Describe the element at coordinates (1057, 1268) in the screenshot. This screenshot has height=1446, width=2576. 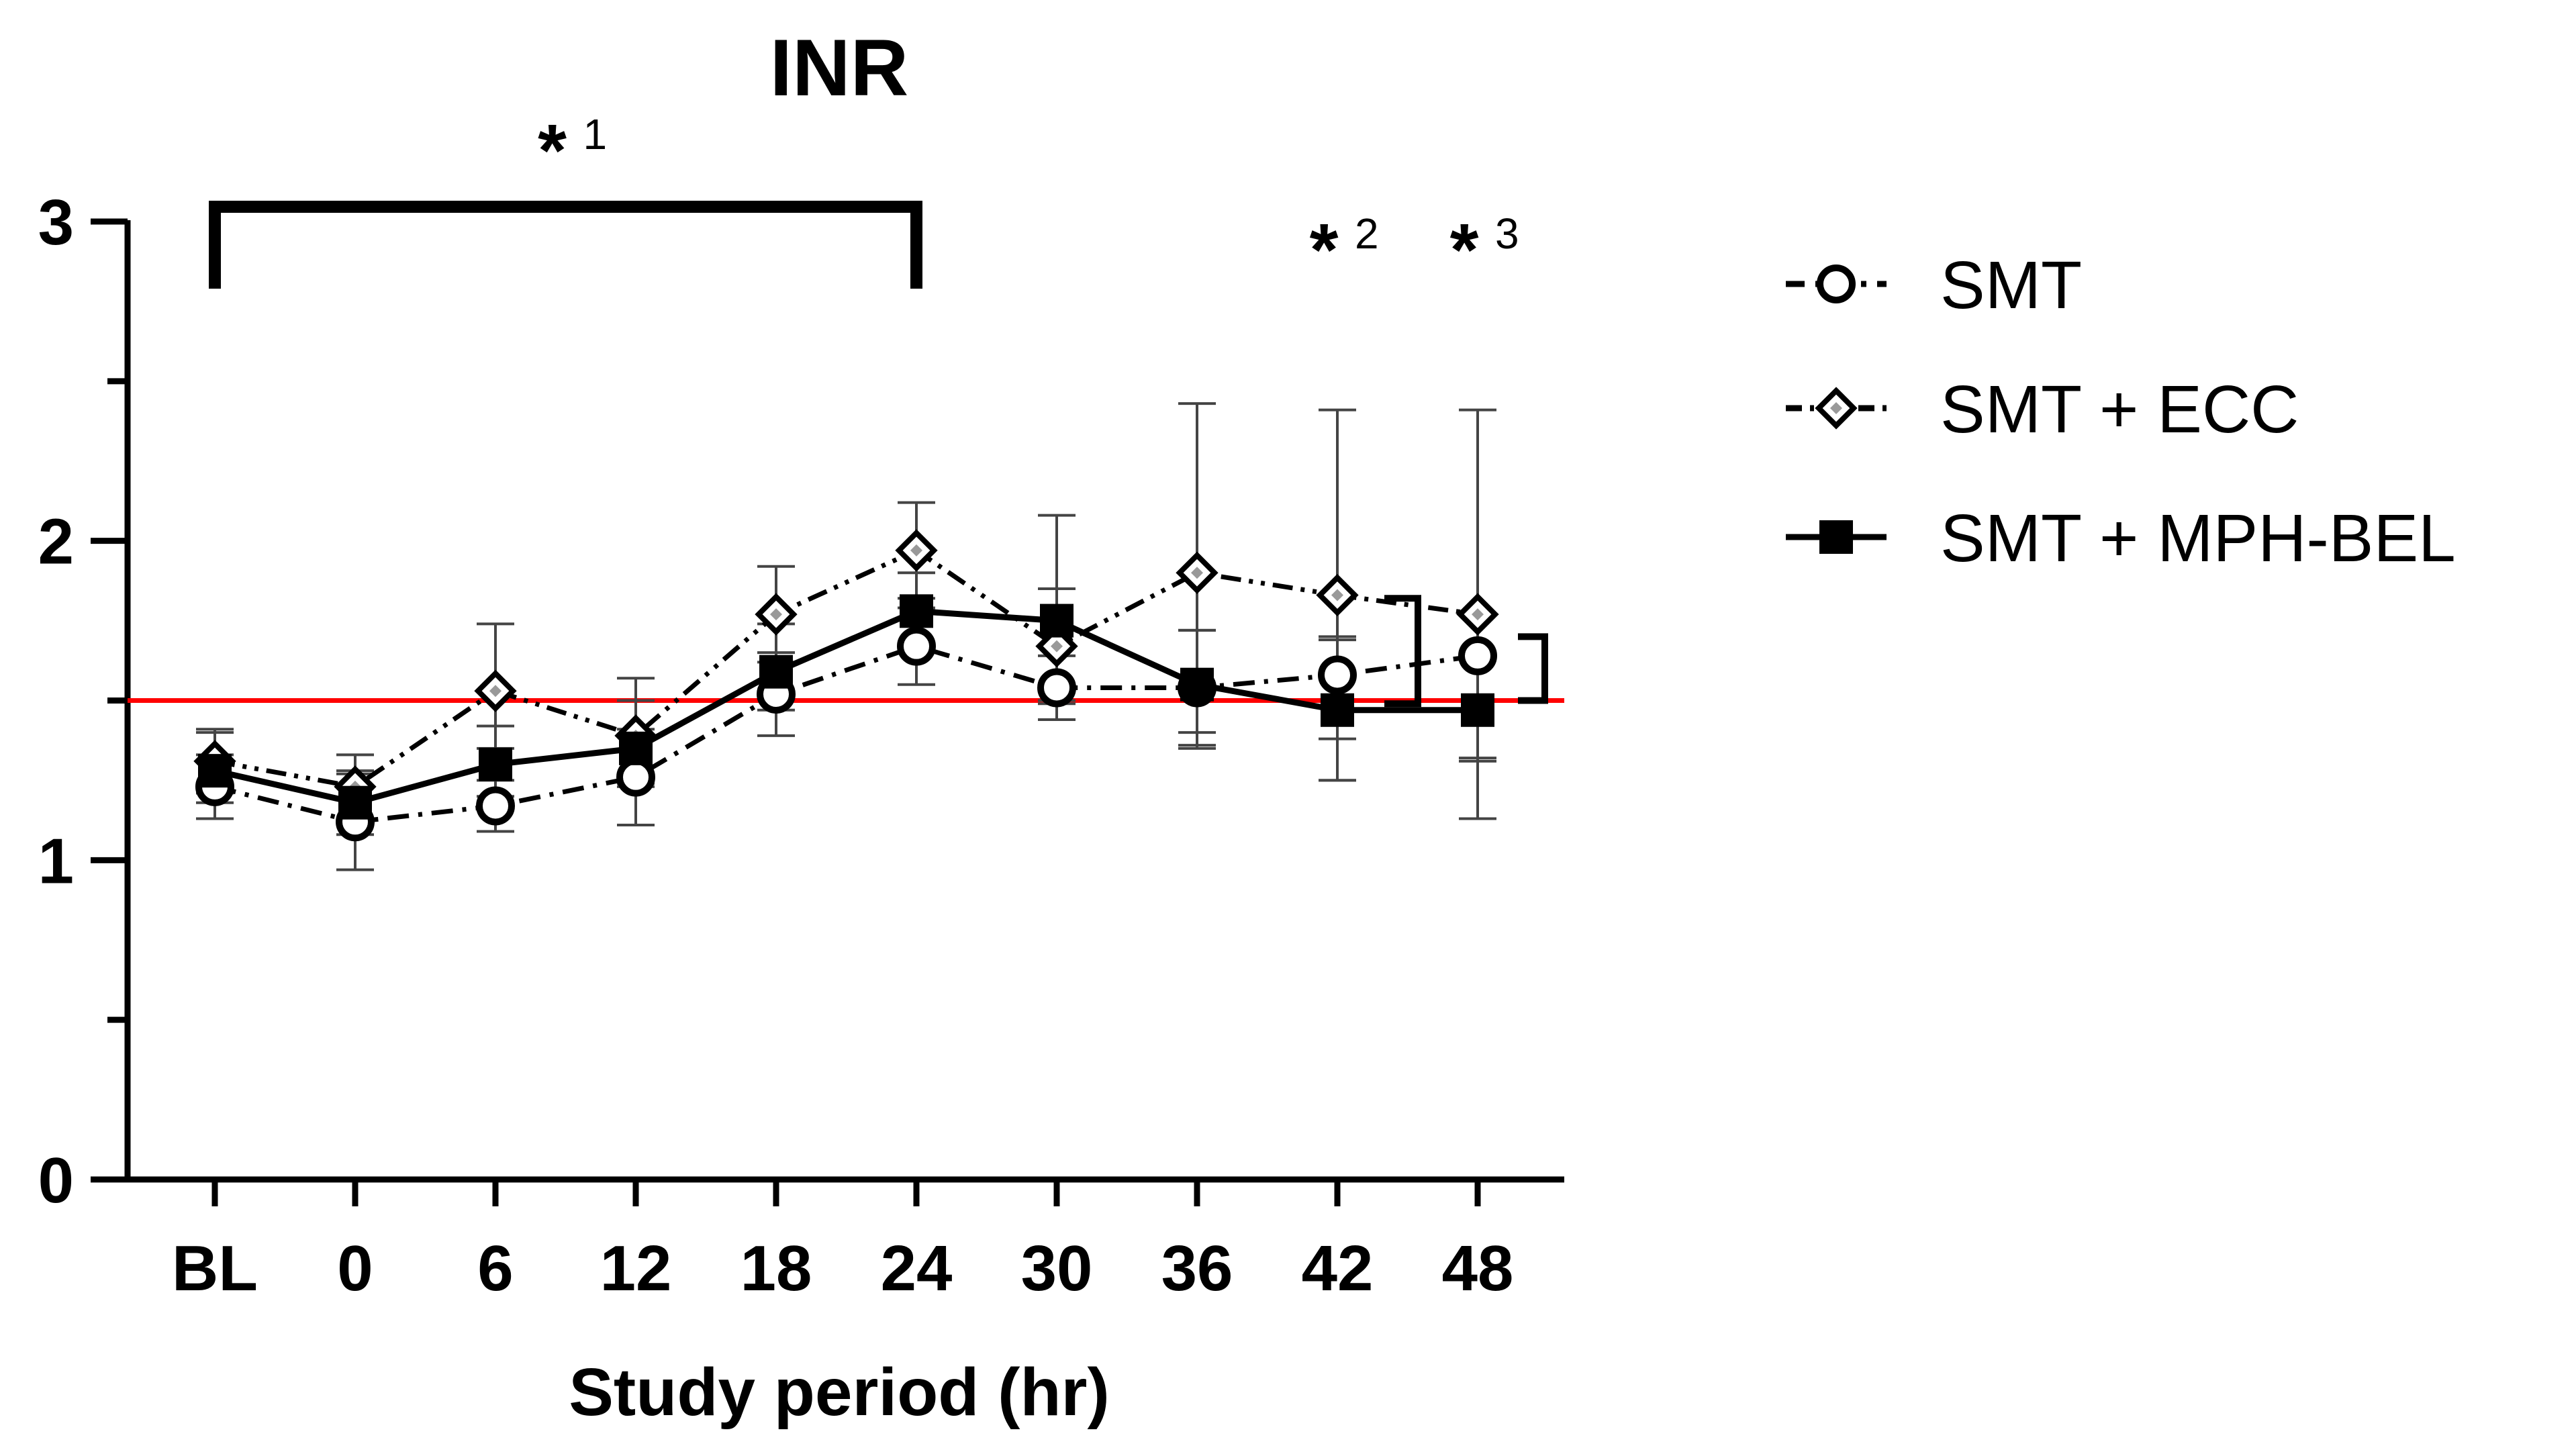
I see `x-tick-label: 30` at that location.